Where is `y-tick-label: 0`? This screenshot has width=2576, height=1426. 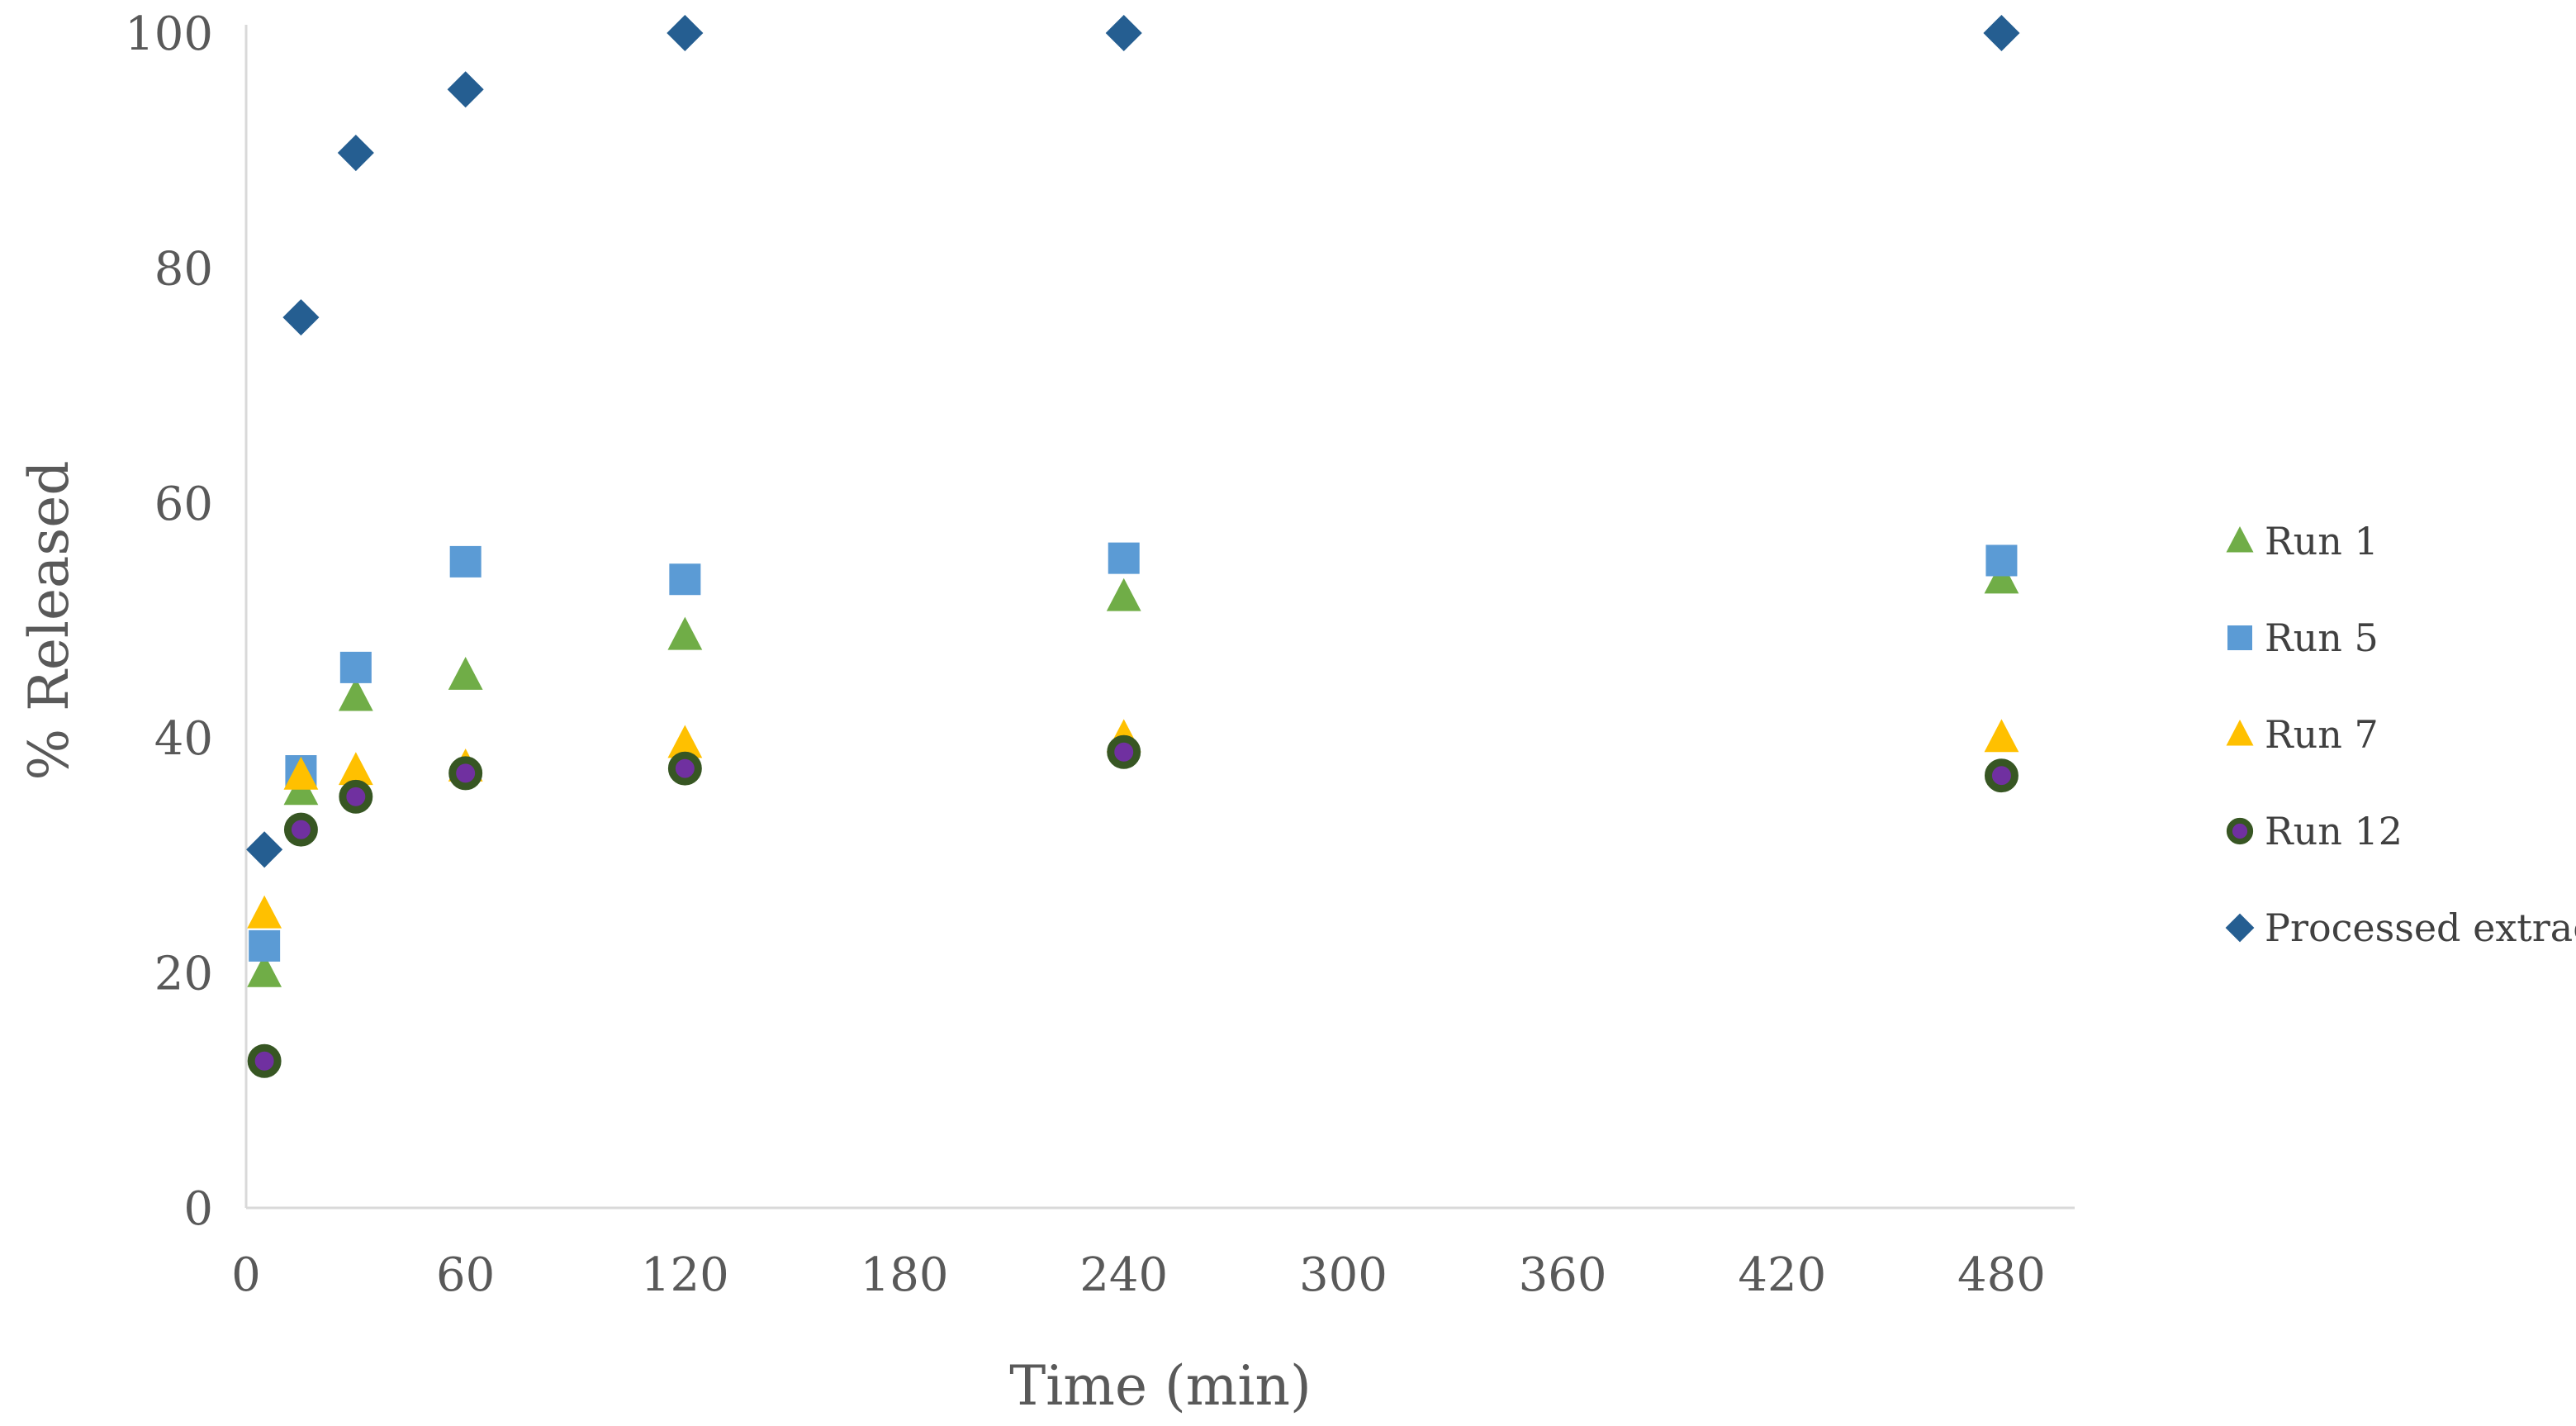 y-tick-label: 0 is located at coordinates (198, 1209).